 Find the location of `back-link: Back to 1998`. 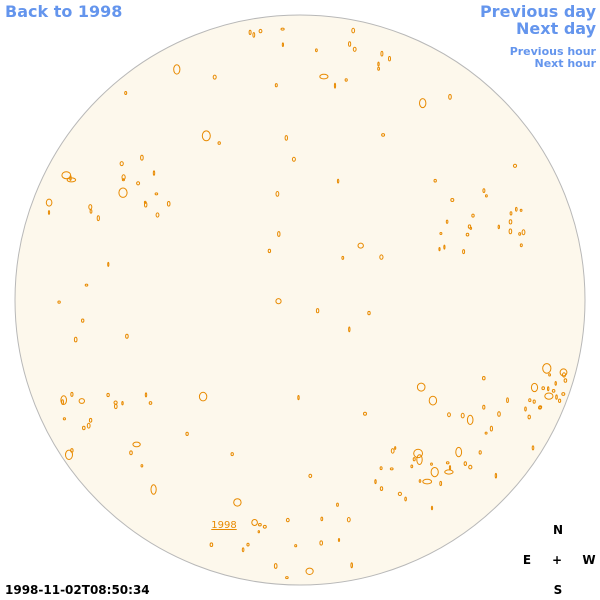

back-link: Back to 1998 is located at coordinates (64, 11).